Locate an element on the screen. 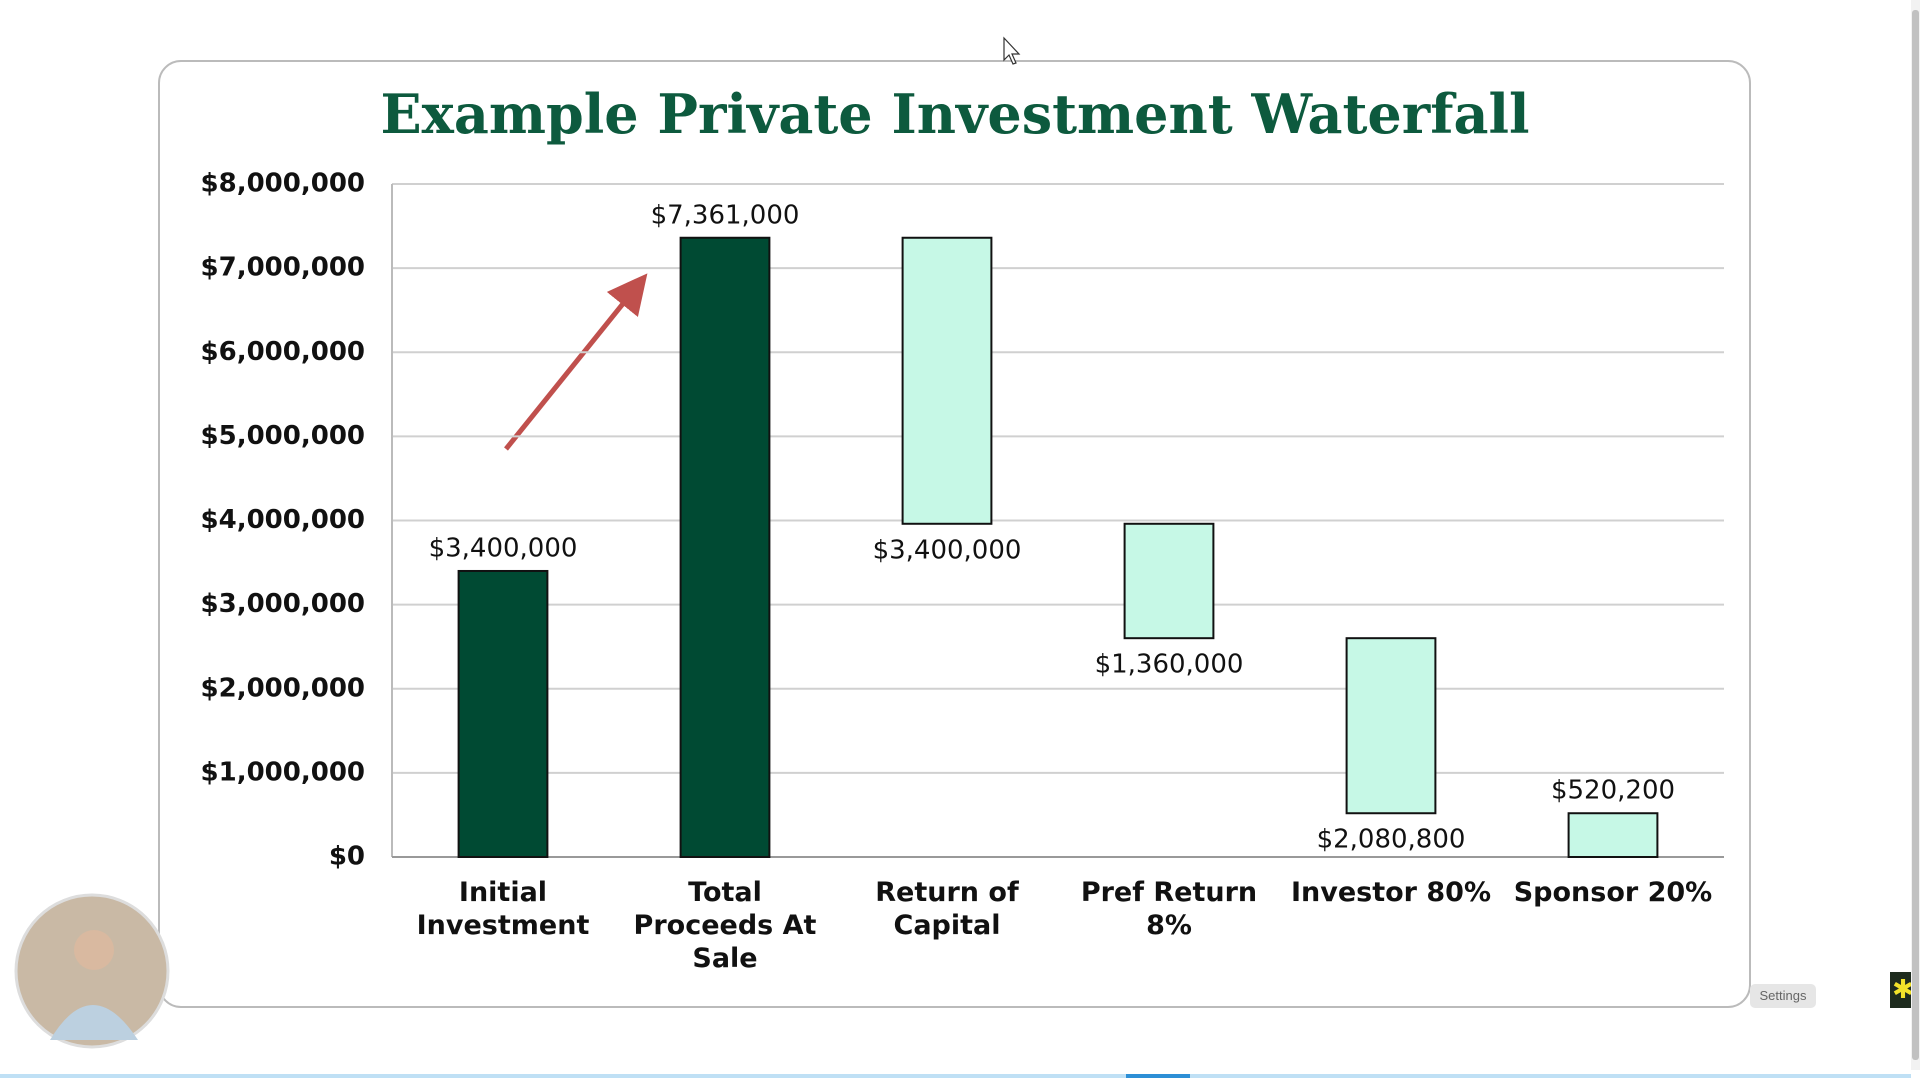 This screenshot has height=1080, width=1920. value-label: $7,361,000 is located at coordinates (725, 215).